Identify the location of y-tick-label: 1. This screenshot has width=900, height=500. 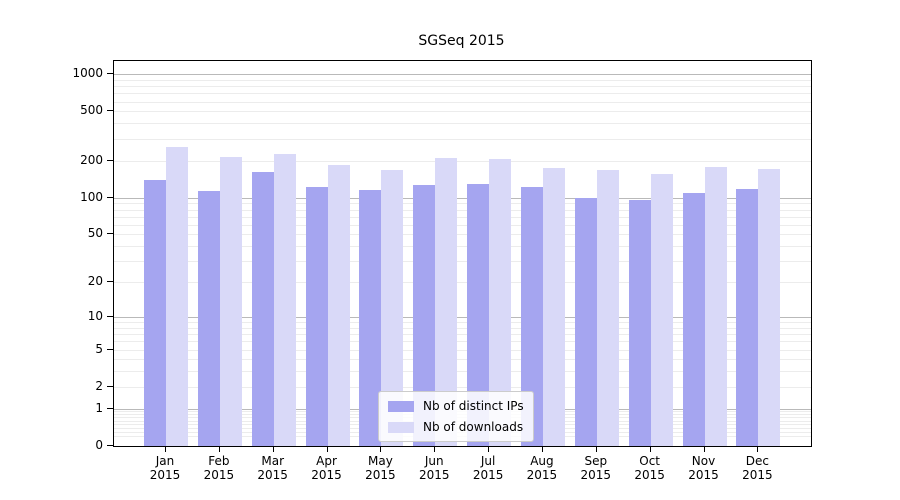
(99, 407).